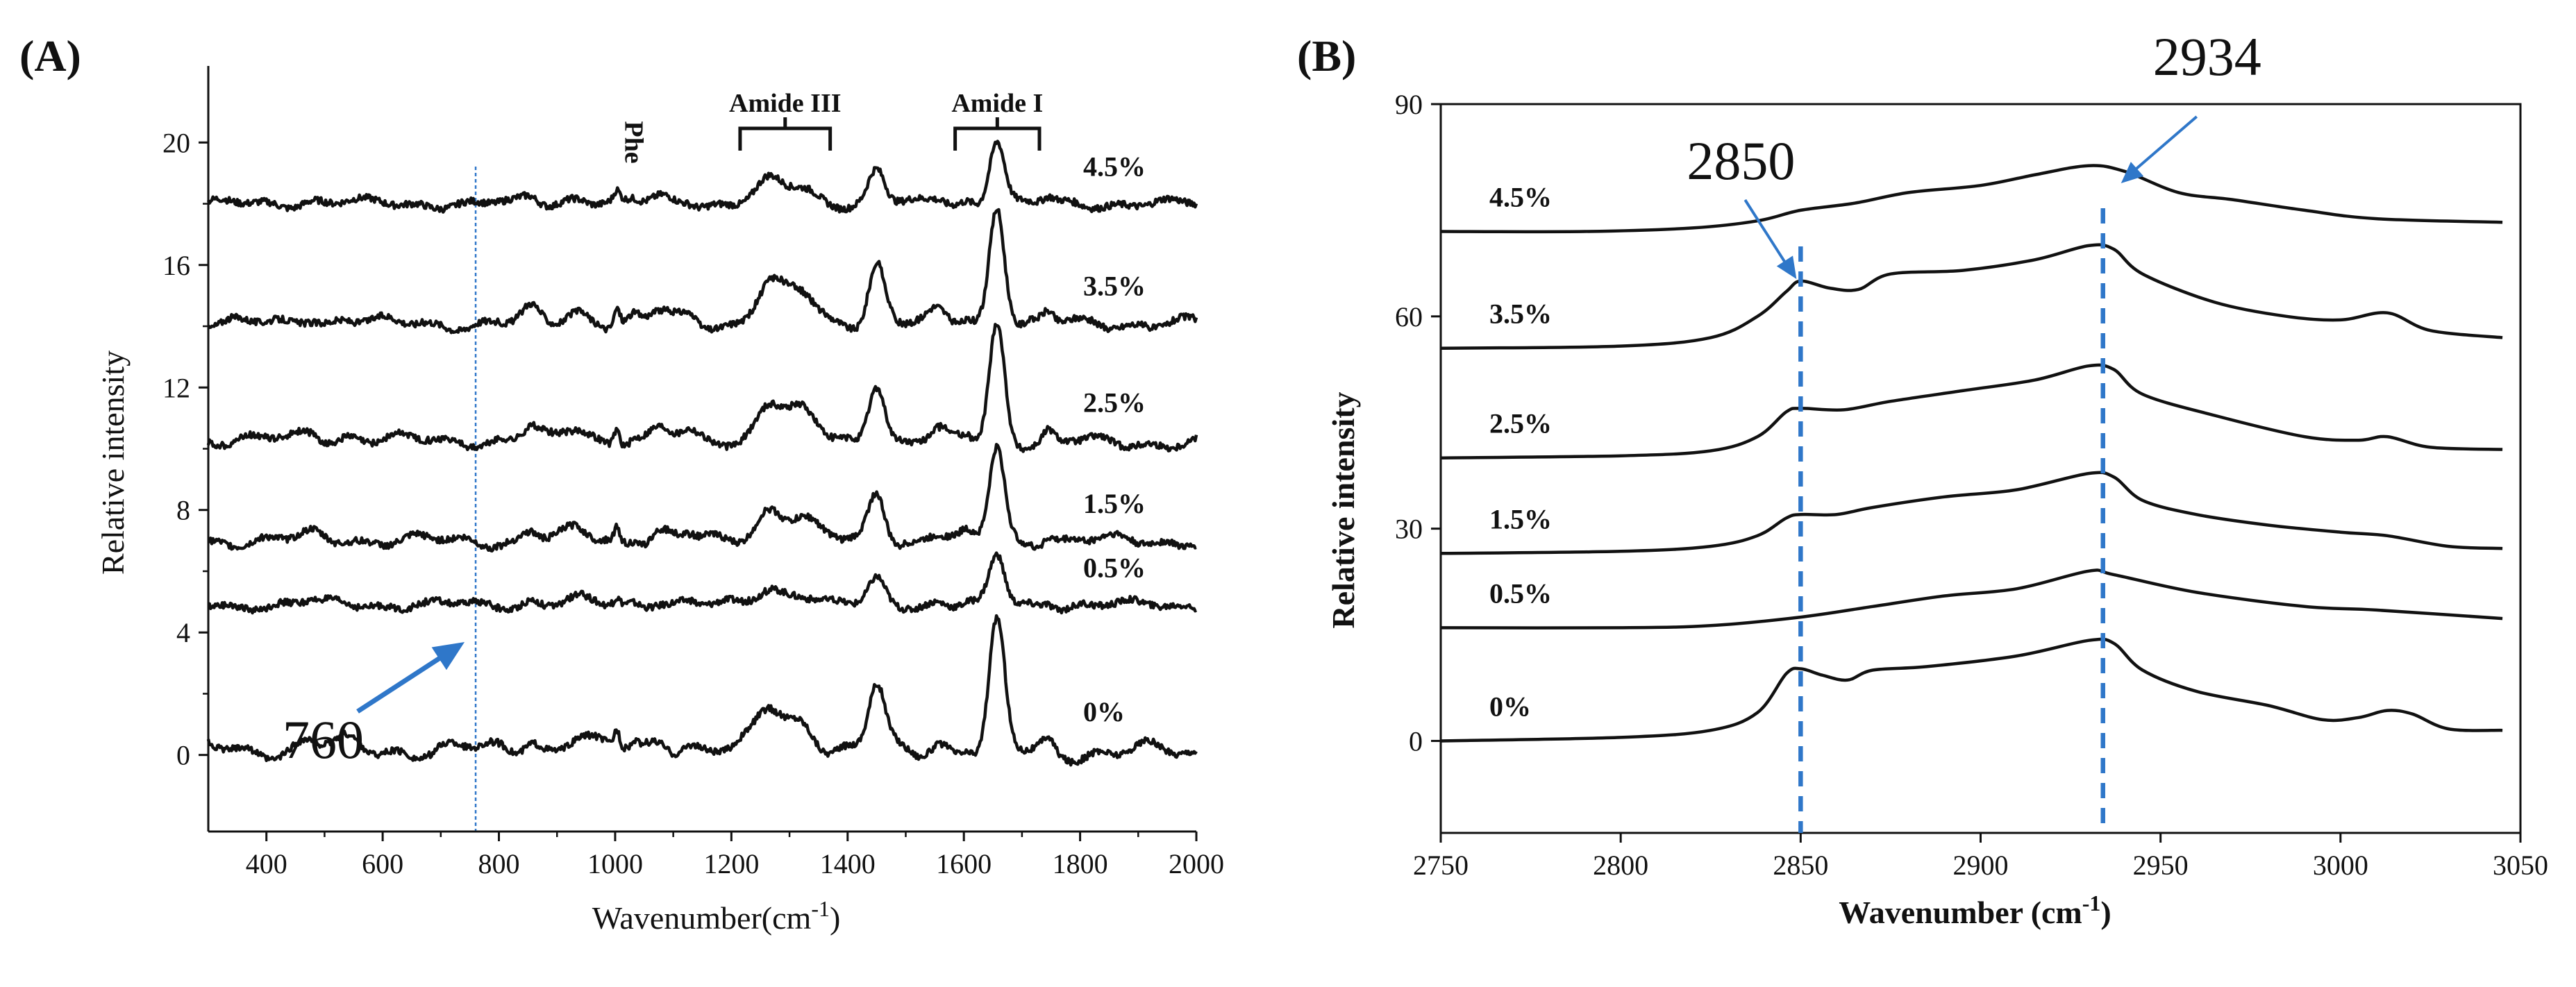 The width and height of the screenshot is (2576, 987). Describe the element at coordinates (176, 387) in the screenshot. I see `y-tick-label: 12` at that location.